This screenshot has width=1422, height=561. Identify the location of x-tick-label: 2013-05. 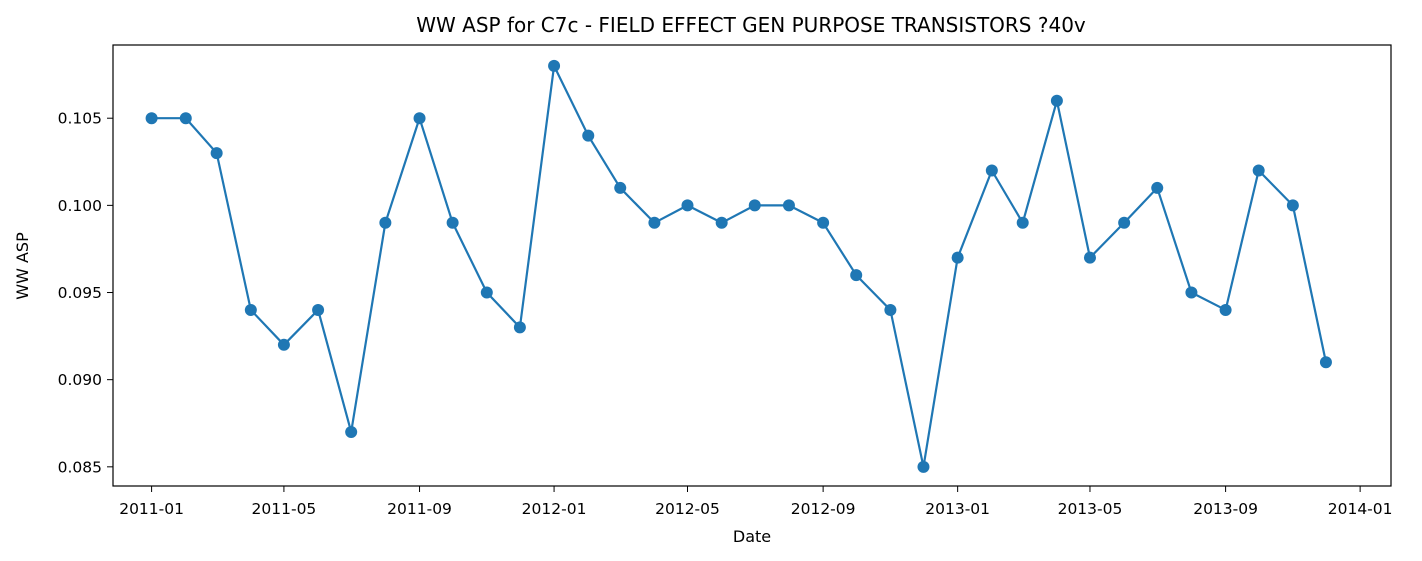
(1090, 509).